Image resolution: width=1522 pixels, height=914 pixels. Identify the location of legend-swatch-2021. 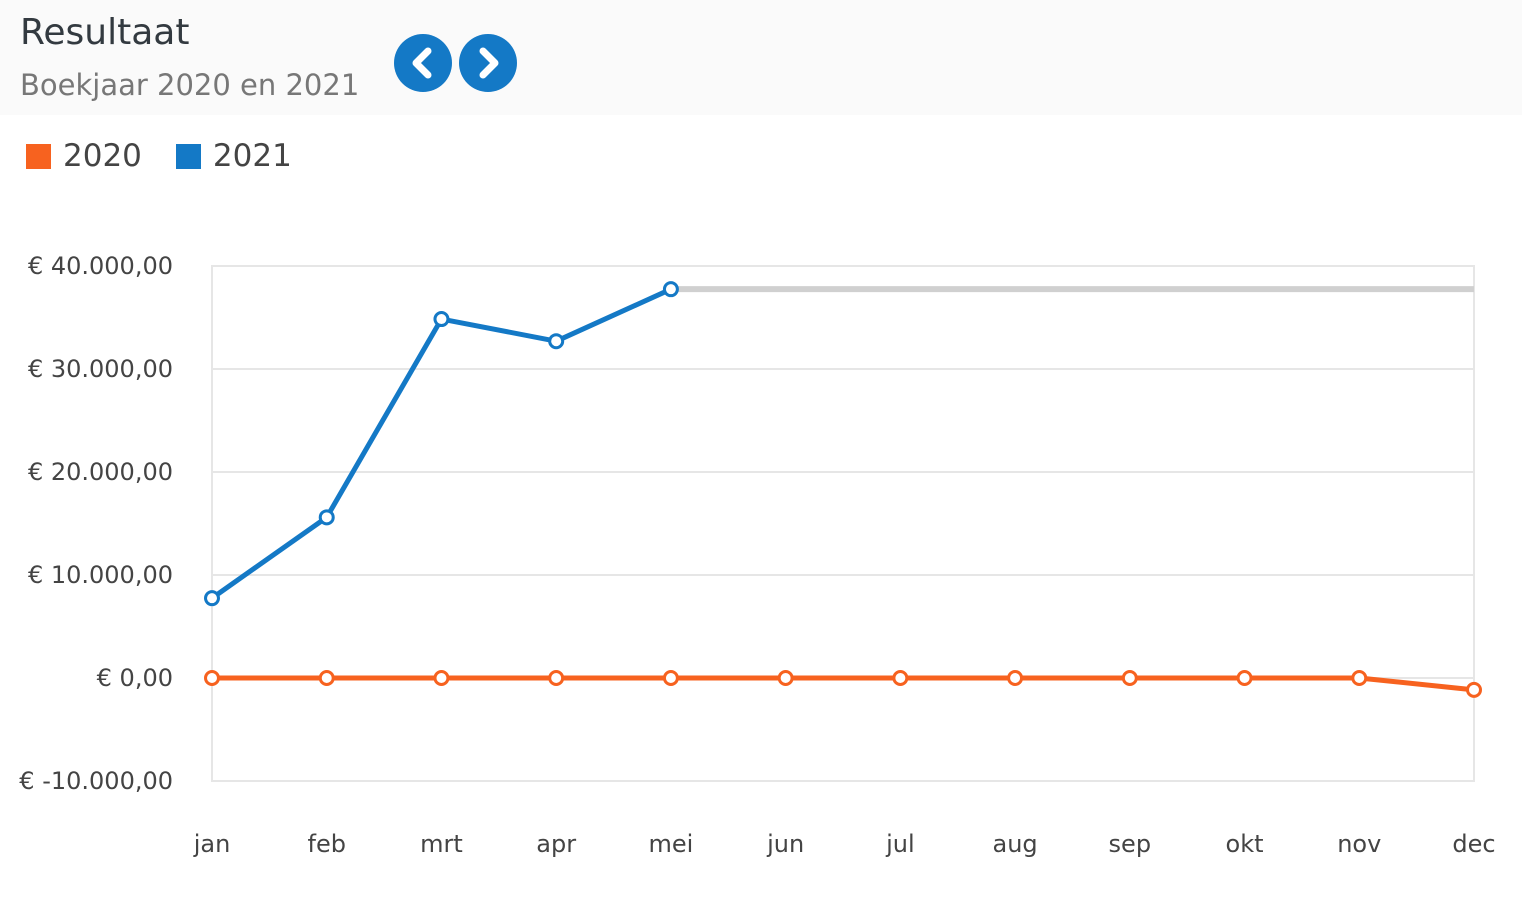
(188, 156).